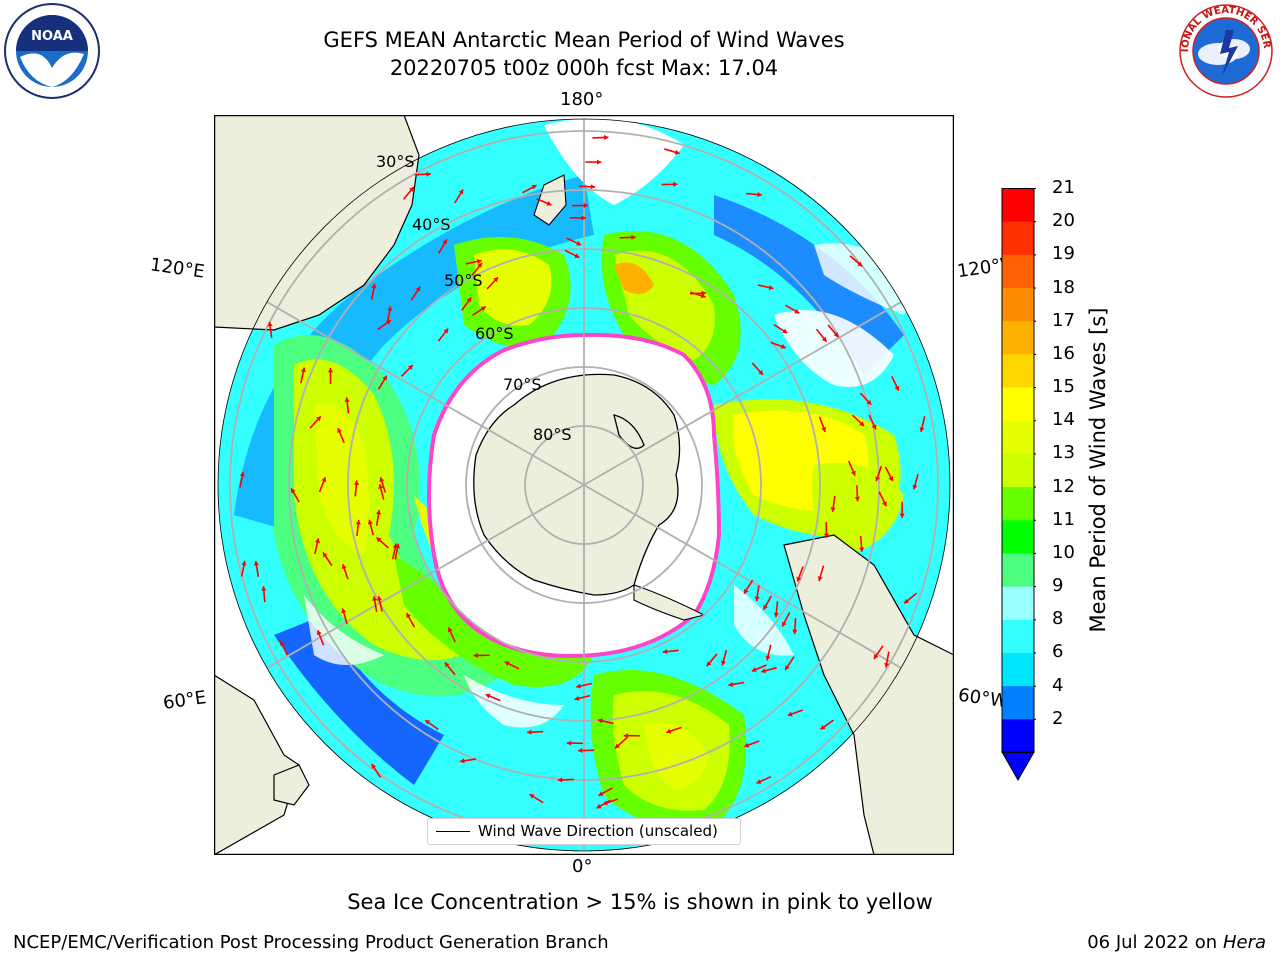  Describe the element at coordinates (1063, 221) in the screenshot. I see `colorbar-tick-label: 20` at that location.